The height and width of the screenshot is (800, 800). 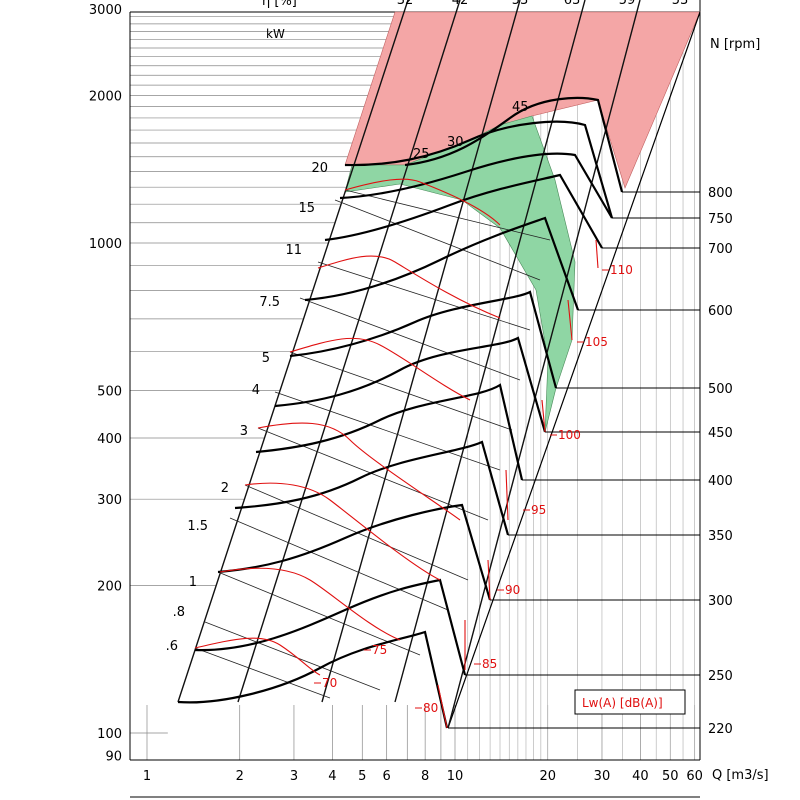 What do you see at coordinates (256, 390) in the screenshot?
I see `power-label: 4` at bounding box center [256, 390].